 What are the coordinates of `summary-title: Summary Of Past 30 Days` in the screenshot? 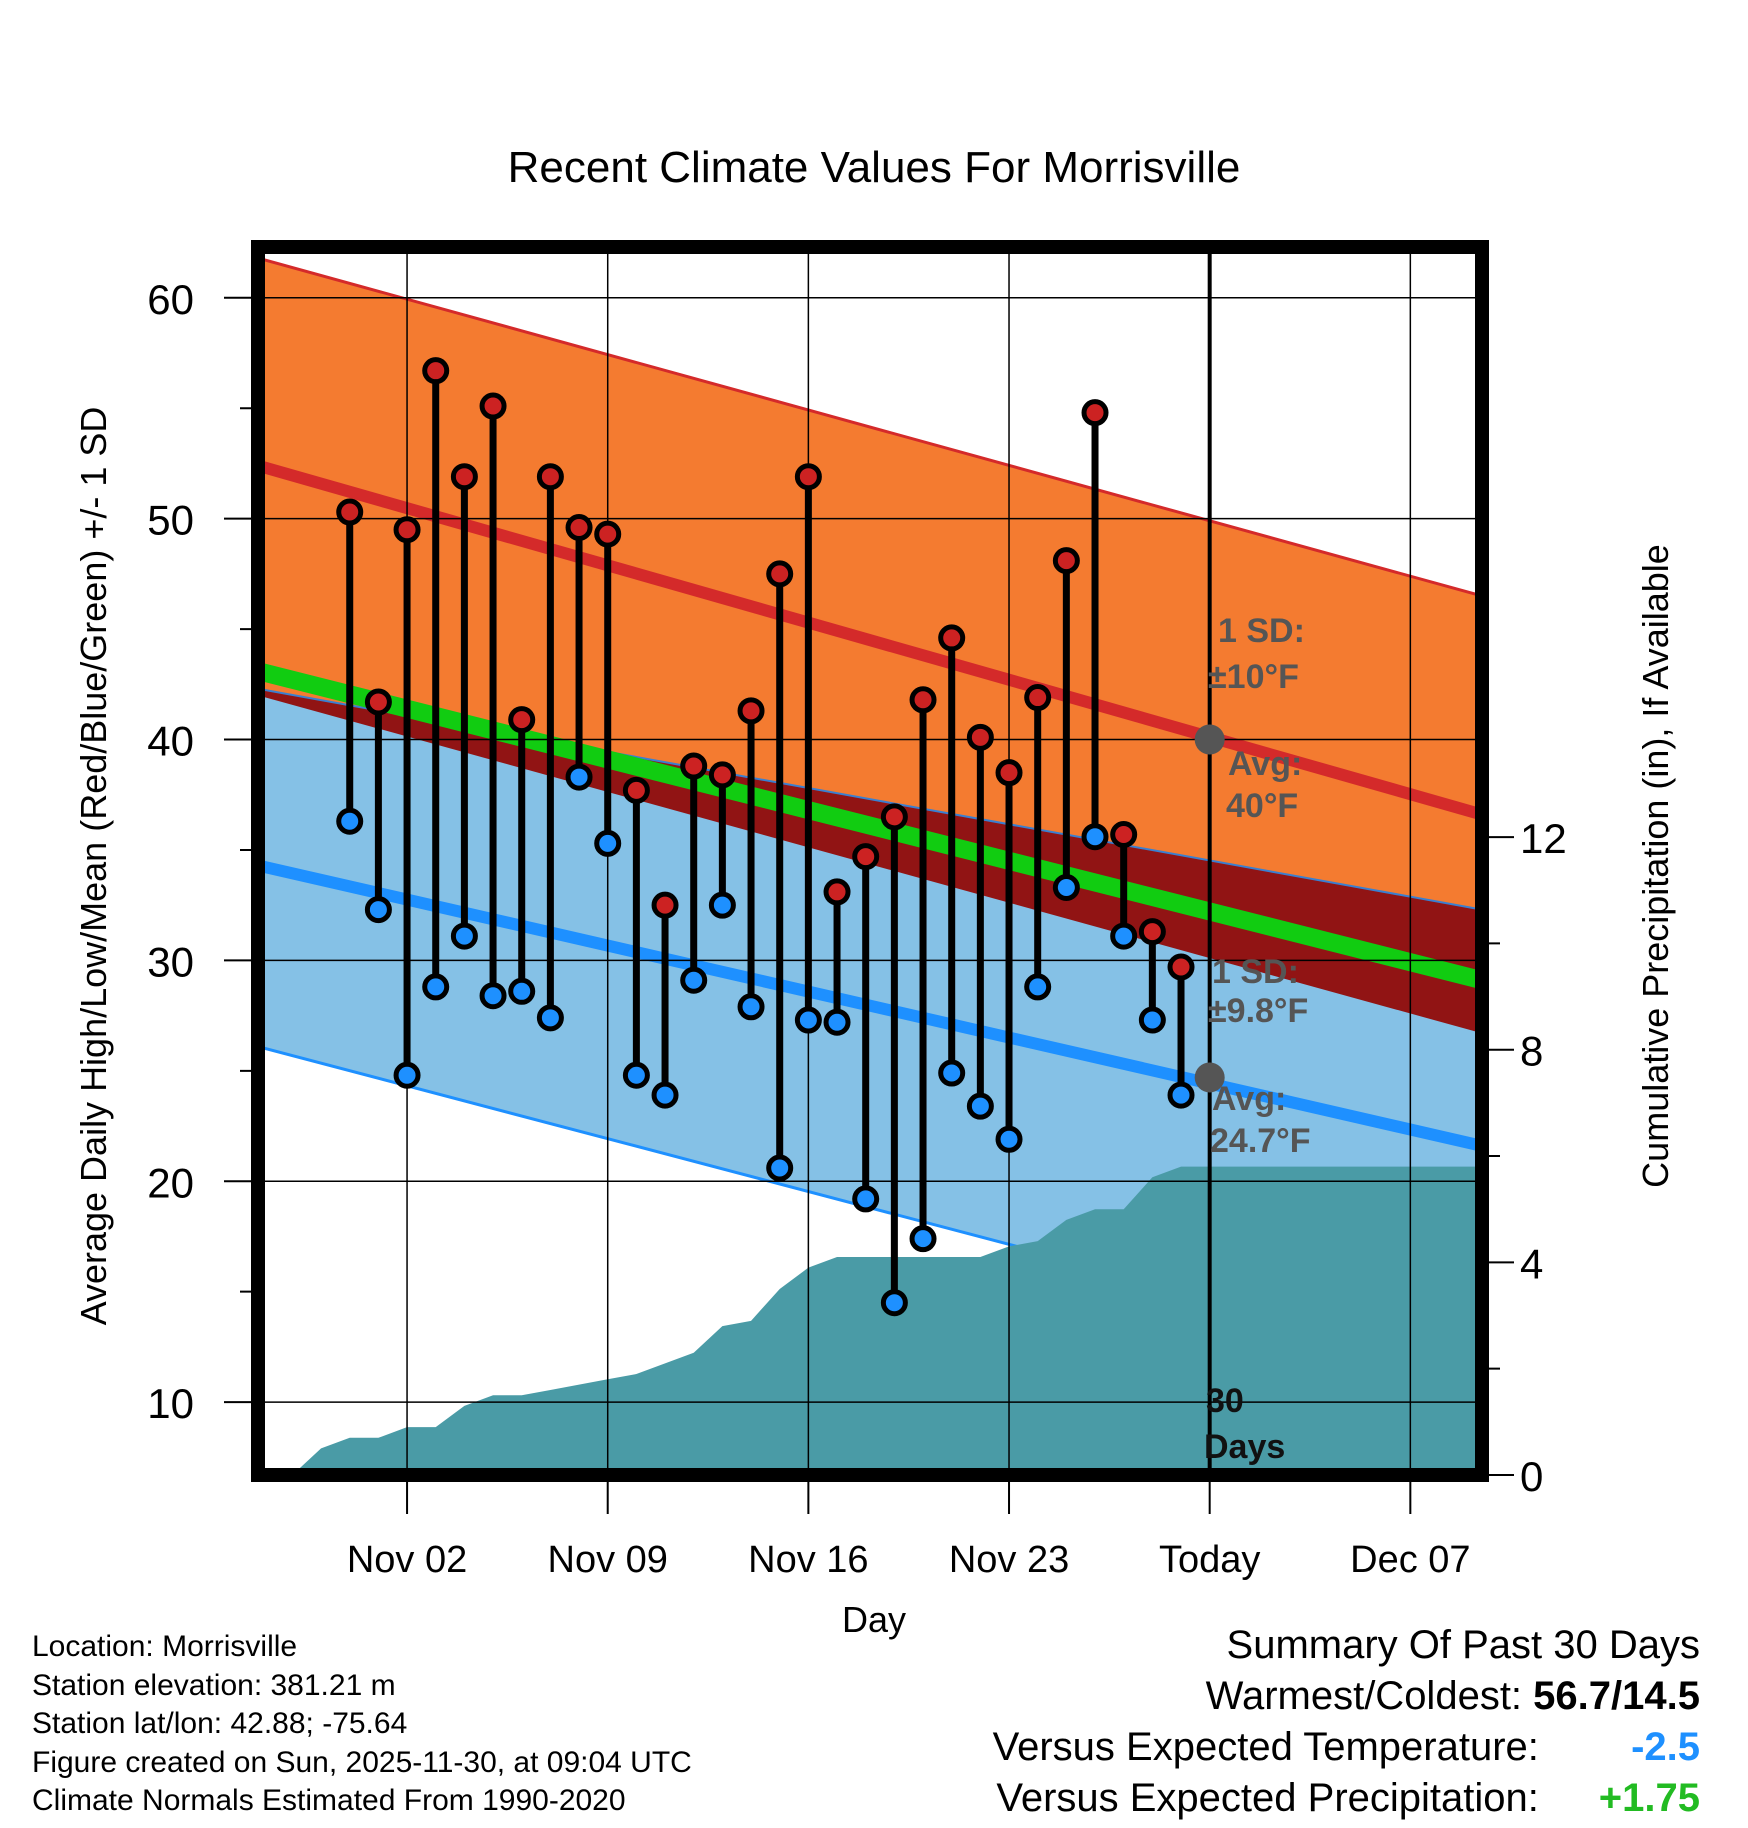 It's located at (1463, 1645).